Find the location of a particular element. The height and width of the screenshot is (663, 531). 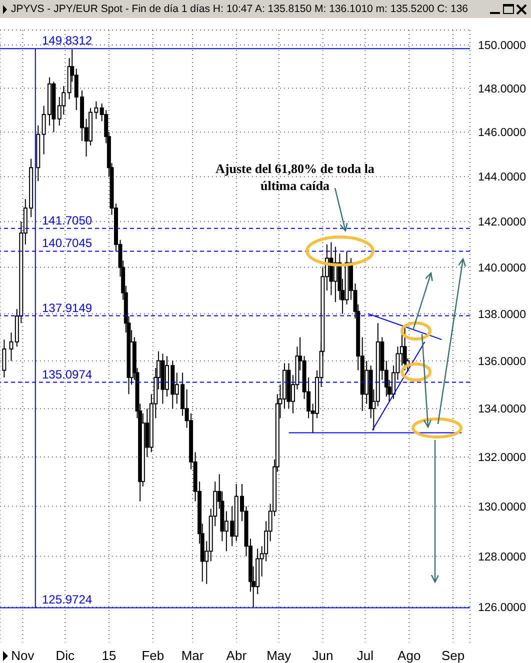

y-tick-label: 146.0000 is located at coordinates (502, 133).